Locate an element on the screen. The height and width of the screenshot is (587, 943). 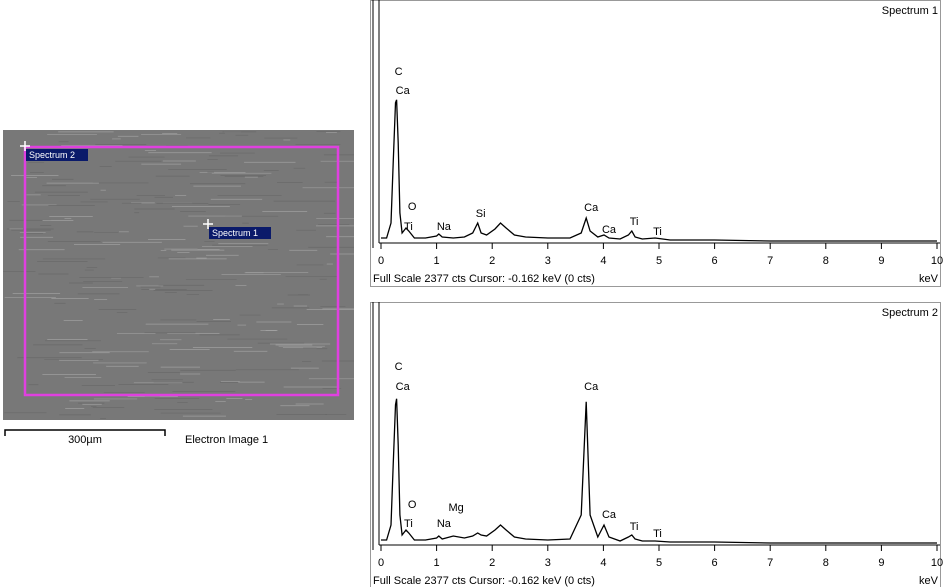
marker-label: Spectrum 1 is located at coordinates (235, 233).